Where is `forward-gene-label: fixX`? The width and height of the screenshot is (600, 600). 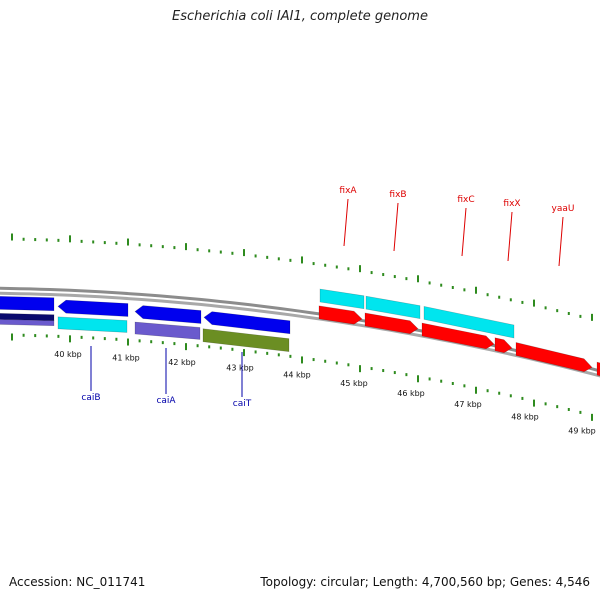
forward-gene-label: fixX is located at coordinates (511, 204).